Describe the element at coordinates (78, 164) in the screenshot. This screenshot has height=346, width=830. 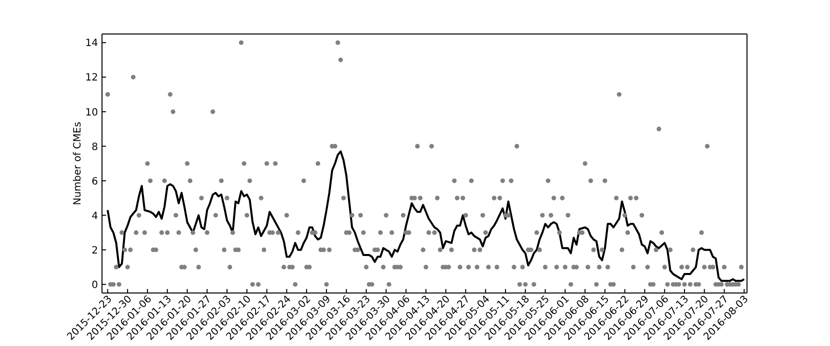
I see `y-axis-title: Number of CMEs` at that location.